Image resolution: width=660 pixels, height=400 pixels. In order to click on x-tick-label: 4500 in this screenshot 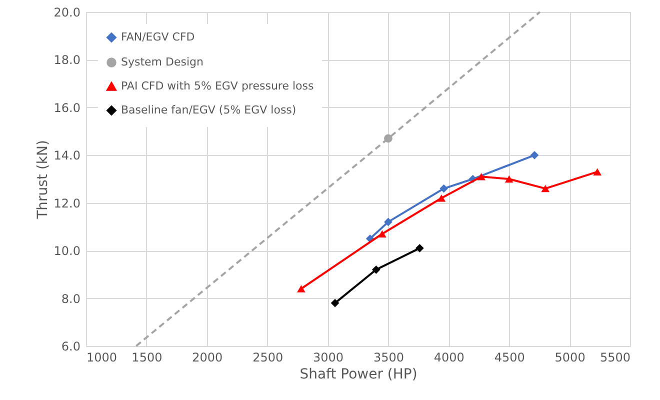, I will do `click(509, 357)`.